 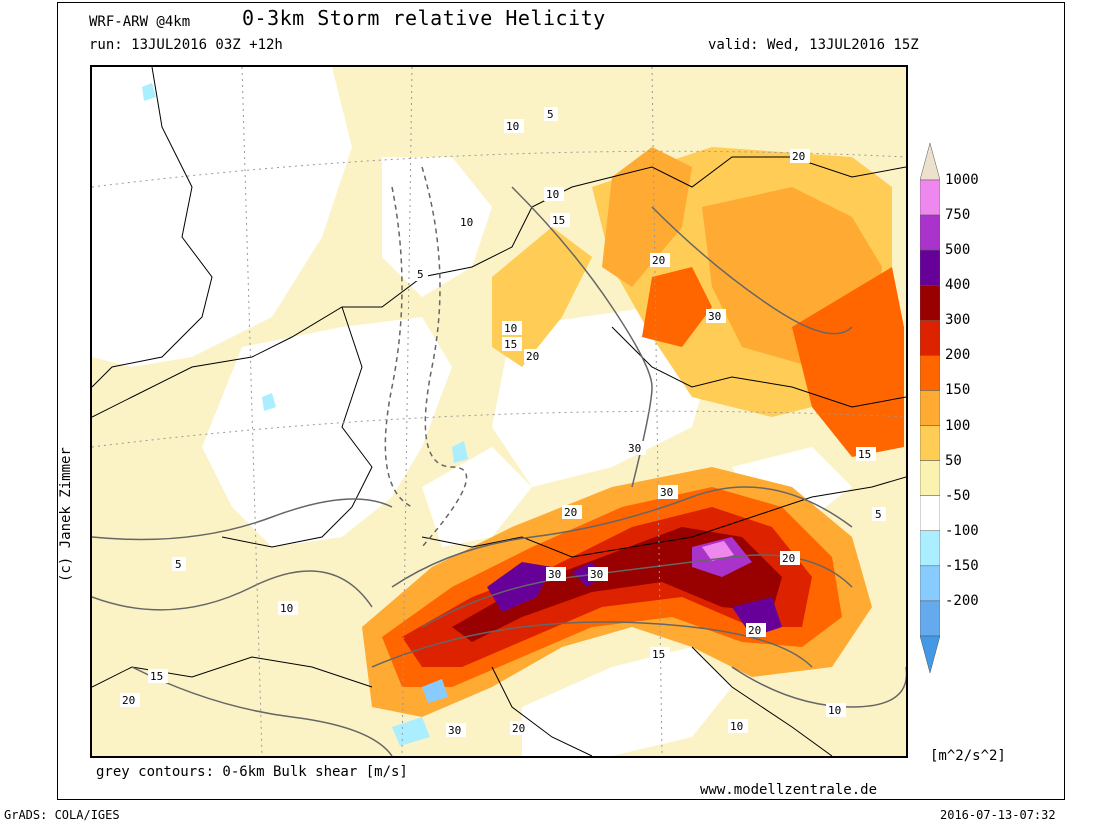 What do you see at coordinates (958, 215) in the screenshot?
I see `colorbar-tick-label: 750` at bounding box center [958, 215].